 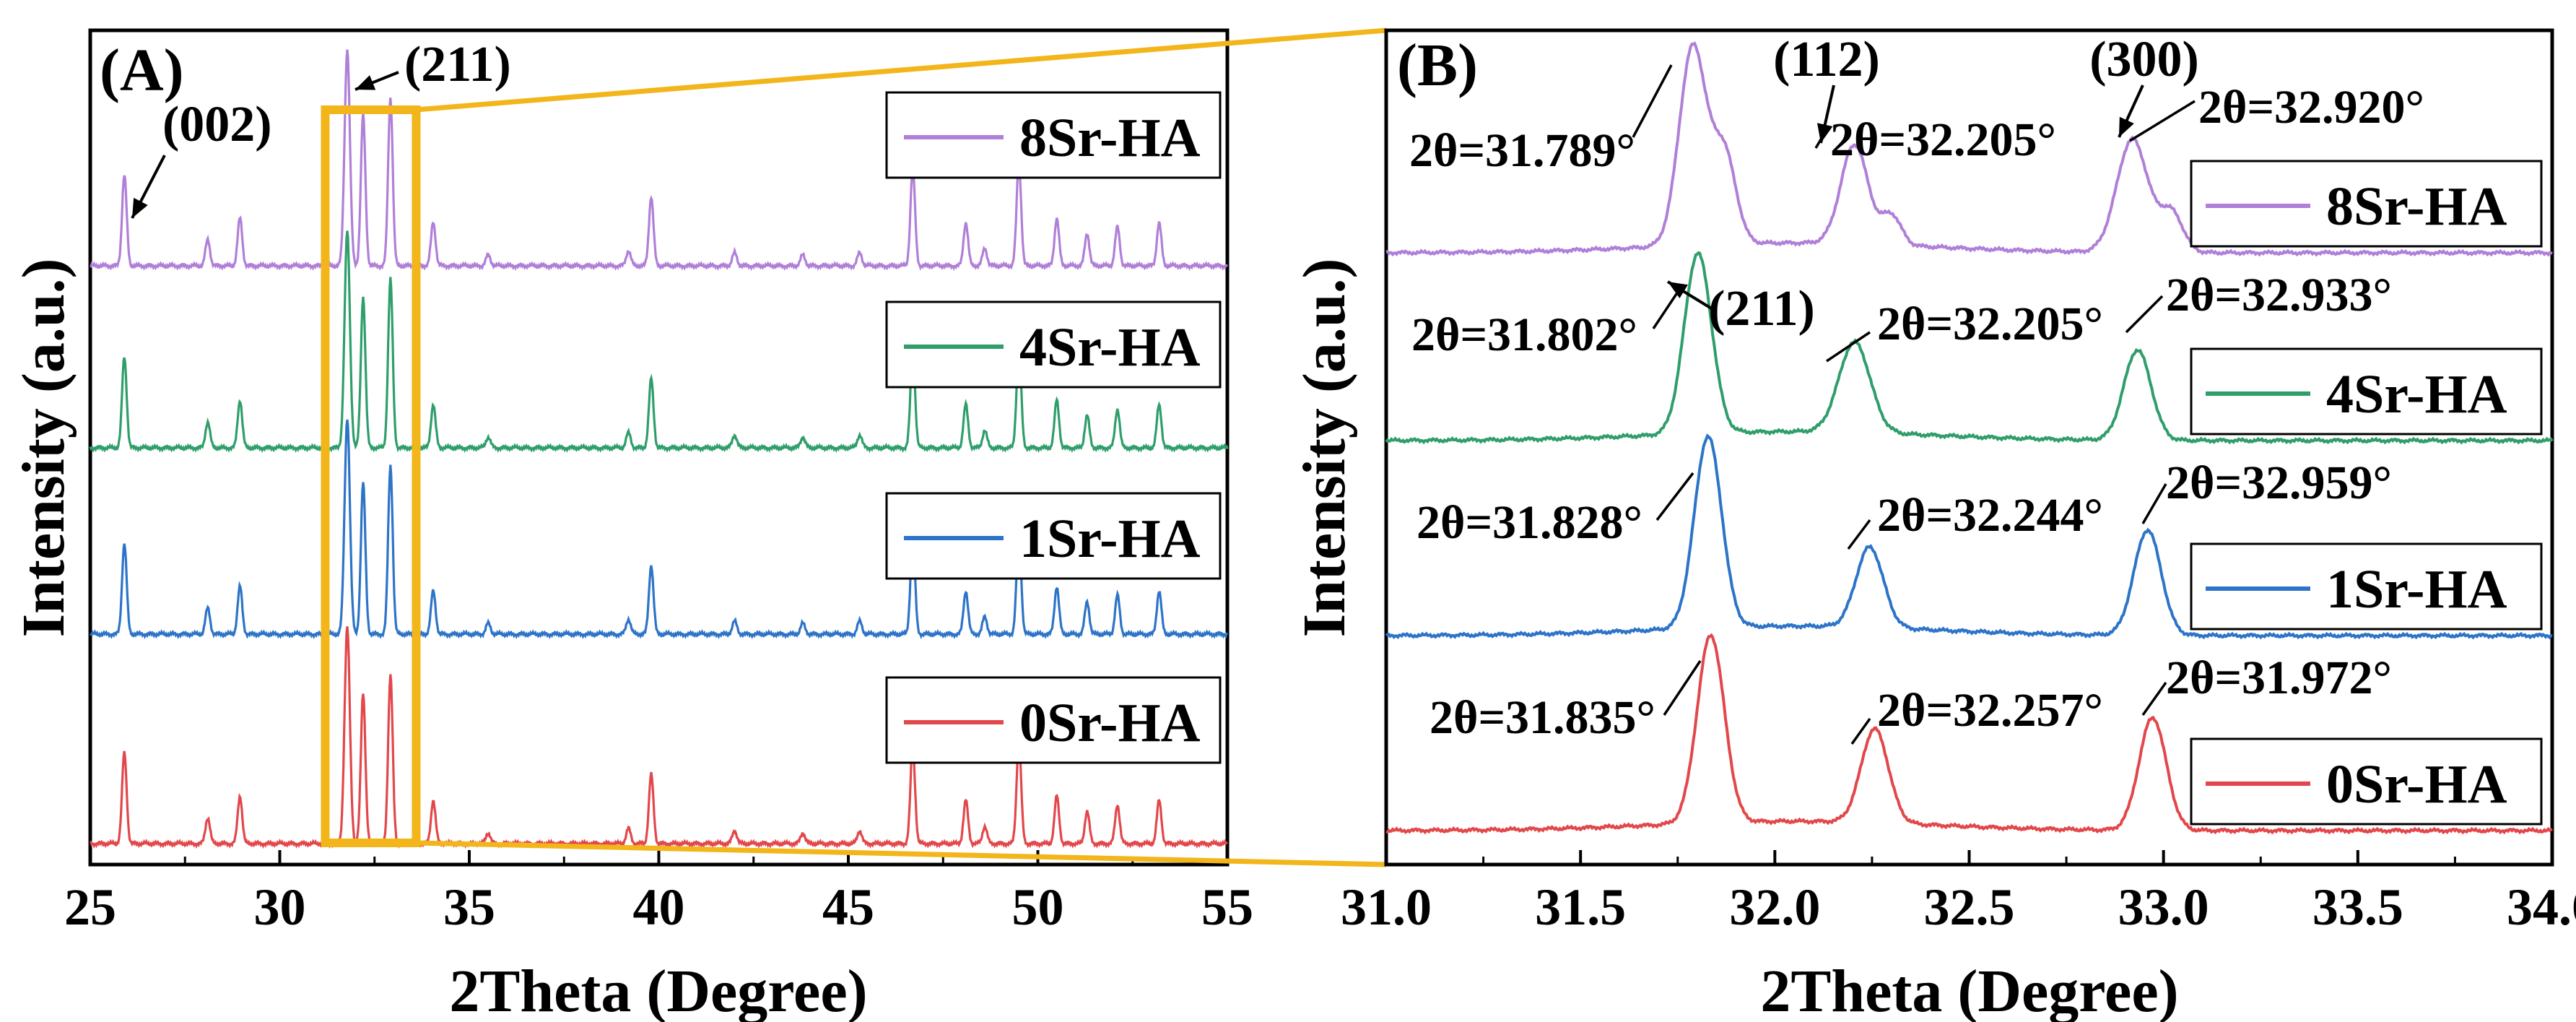 I want to click on legend-label-4sr-ha: 4Sr-HA, so click(x=1110, y=347).